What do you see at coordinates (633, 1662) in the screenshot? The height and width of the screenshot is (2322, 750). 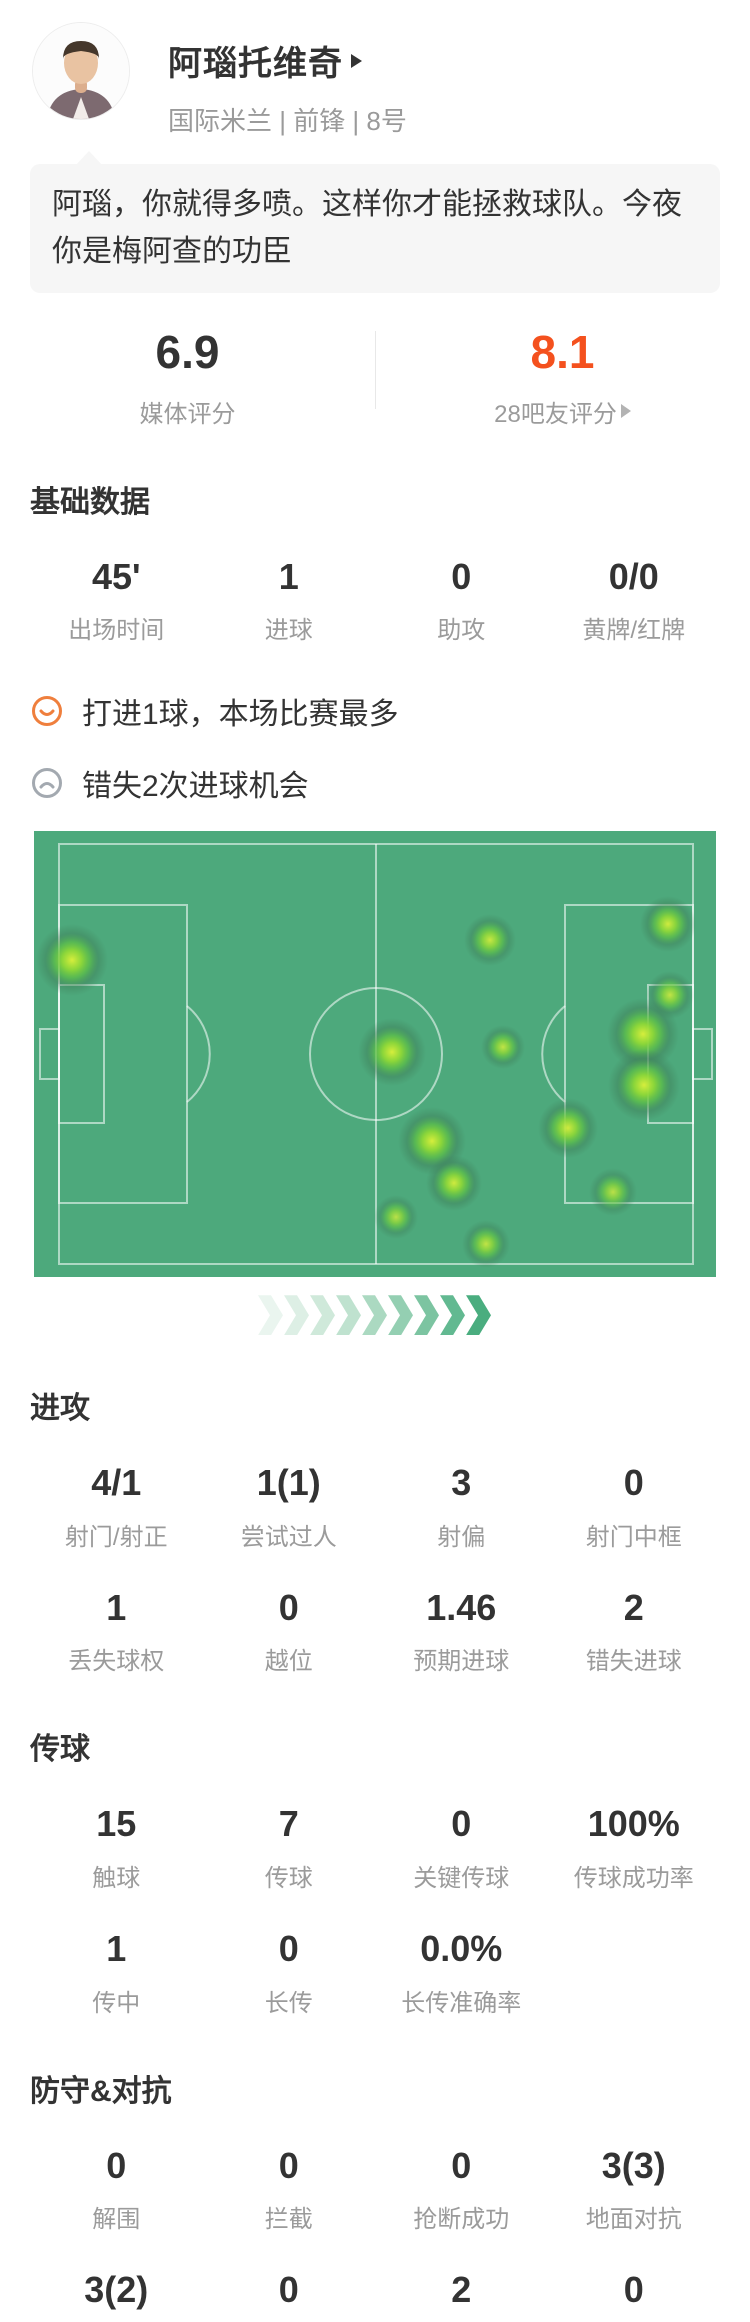 I see `stat-label: 错失进球` at bounding box center [633, 1662].